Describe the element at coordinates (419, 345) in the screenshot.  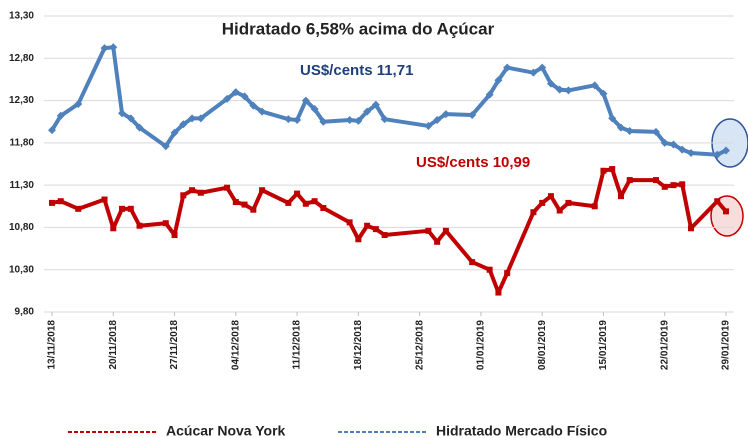
I see `x-tick-label: 25/12/2018` at that location.